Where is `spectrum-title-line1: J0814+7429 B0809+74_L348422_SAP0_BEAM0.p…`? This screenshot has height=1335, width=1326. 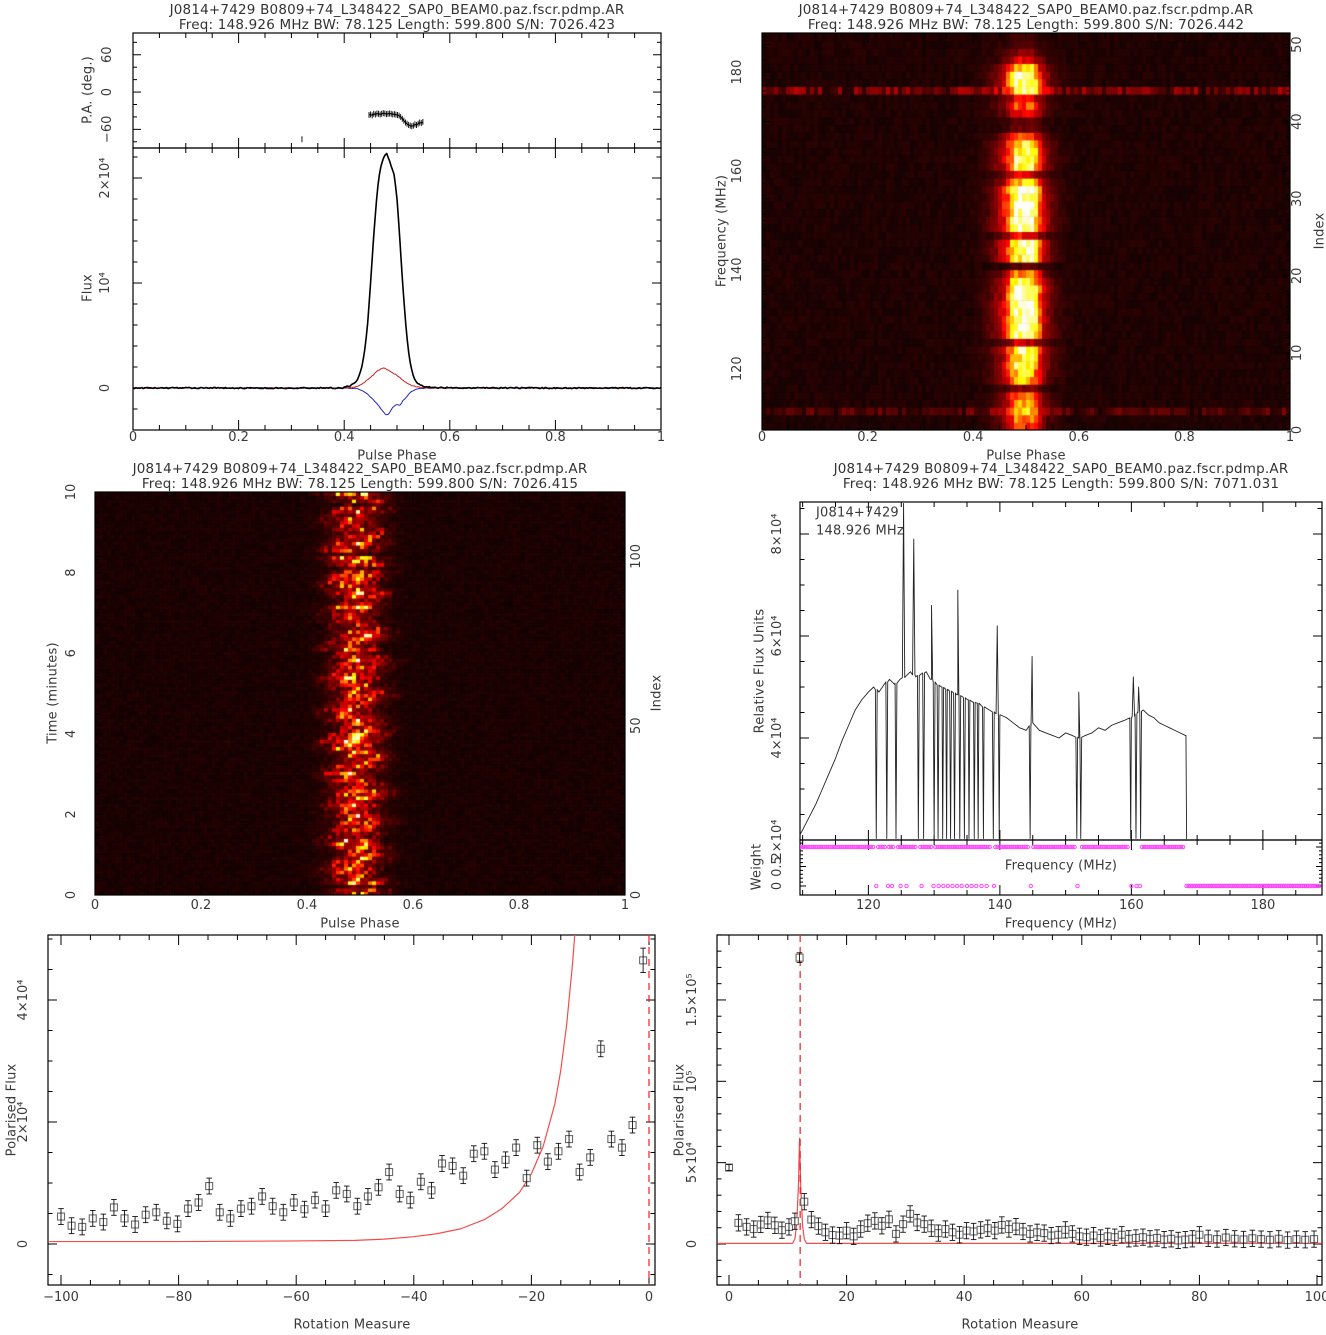 spectrum-title-line1: J0814+7429 B0809+74_L348422_SAP0_BEAM0.p… is located at coordinates (1061, 469).